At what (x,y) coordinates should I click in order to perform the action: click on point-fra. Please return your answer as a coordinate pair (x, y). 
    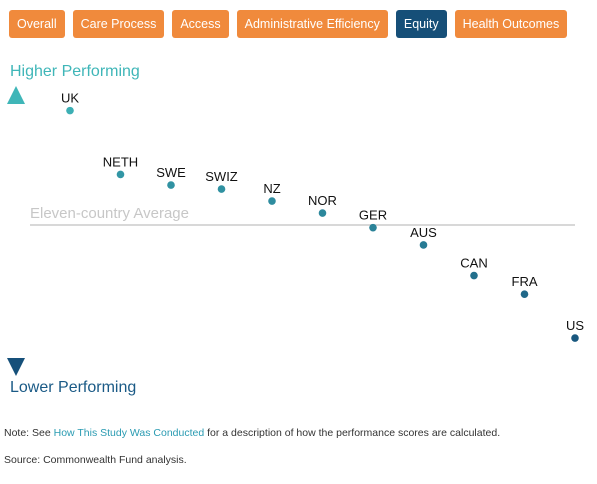
    Looking at the image, I should click on (524, 294).